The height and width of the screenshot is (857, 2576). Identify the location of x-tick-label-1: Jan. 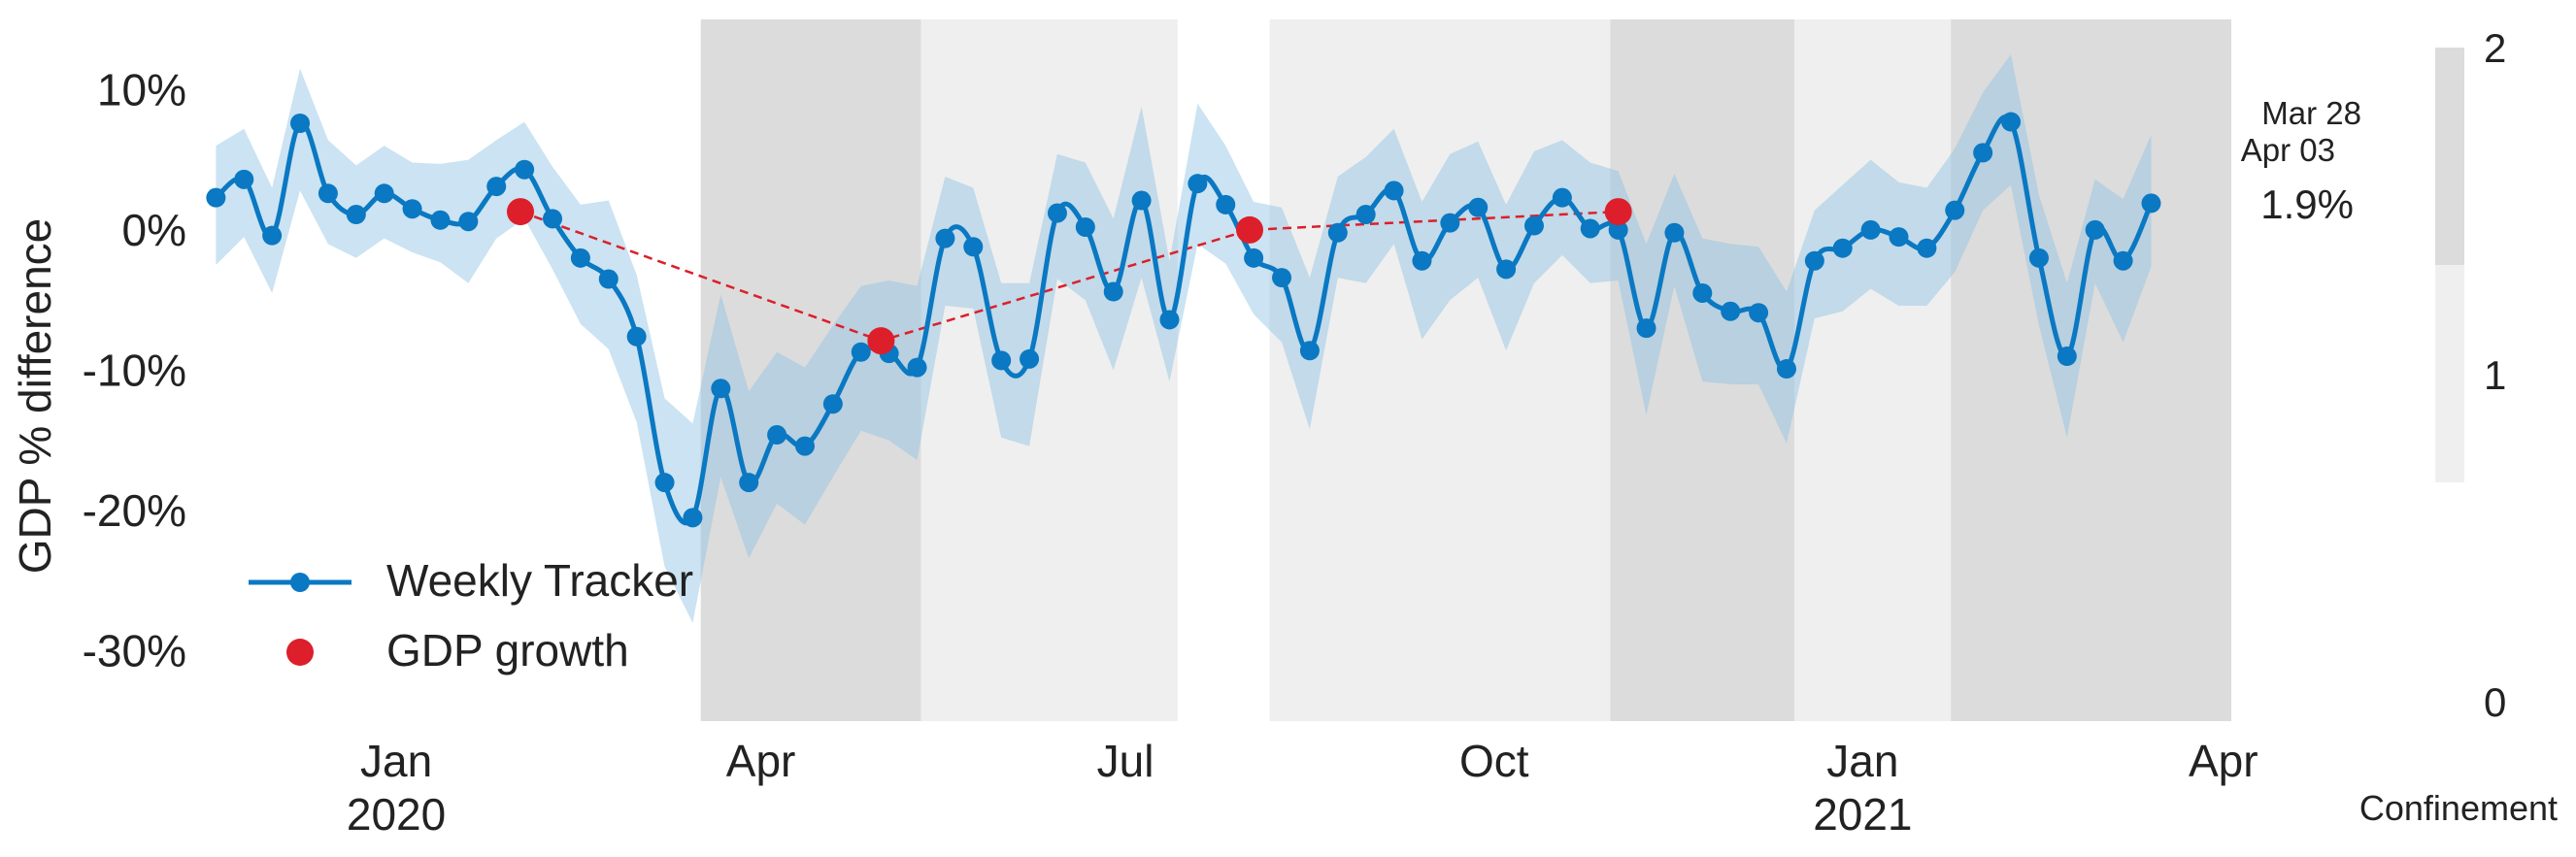
(396, 761).